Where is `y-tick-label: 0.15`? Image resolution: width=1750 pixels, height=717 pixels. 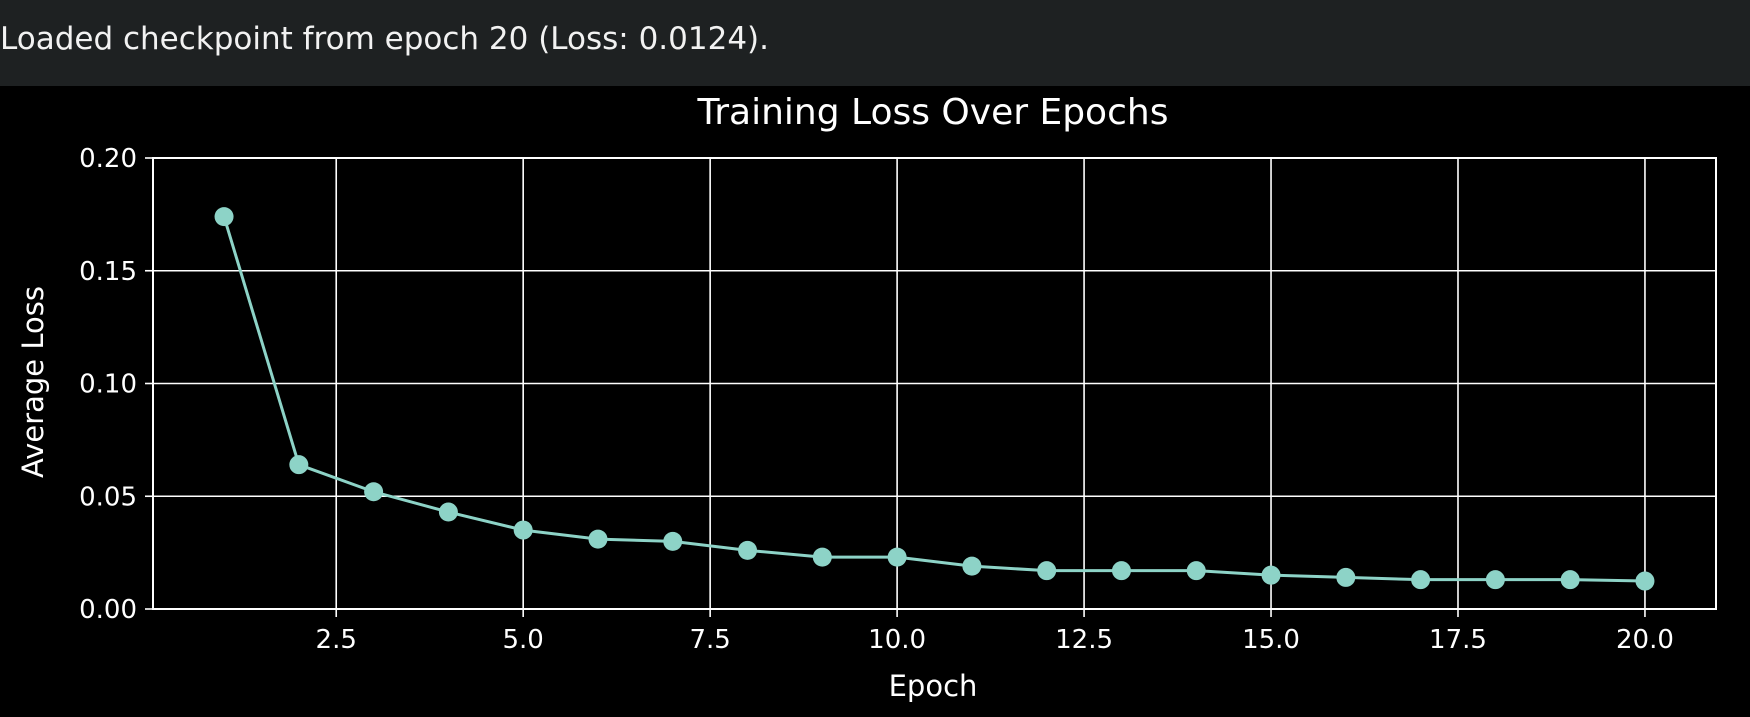 y-tick-label: 0.15 is located at coordinates (108, 272).